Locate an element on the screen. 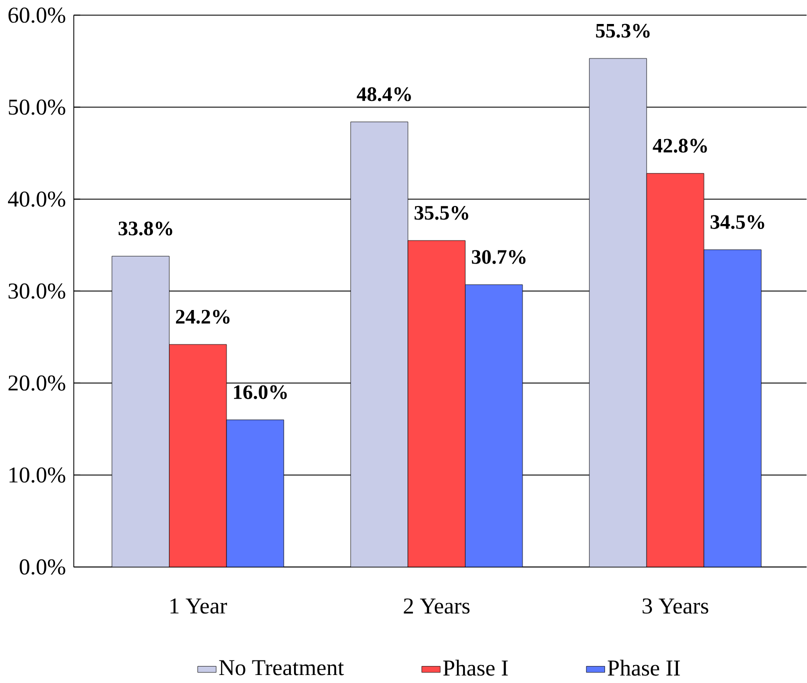 The image size is (807, 683). y-tick-label: 40.0% is located at coordinates (37, 199).